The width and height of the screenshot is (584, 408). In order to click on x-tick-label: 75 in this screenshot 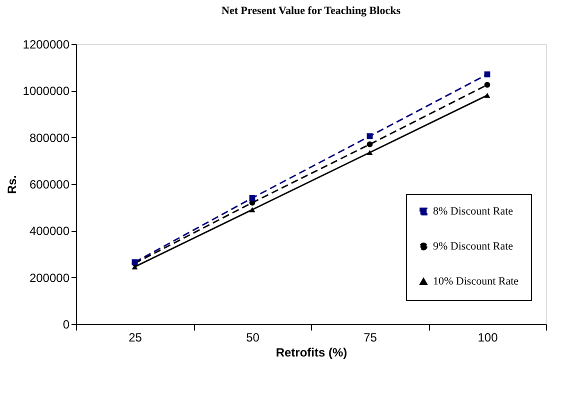, I will do `click(371, 337)`.